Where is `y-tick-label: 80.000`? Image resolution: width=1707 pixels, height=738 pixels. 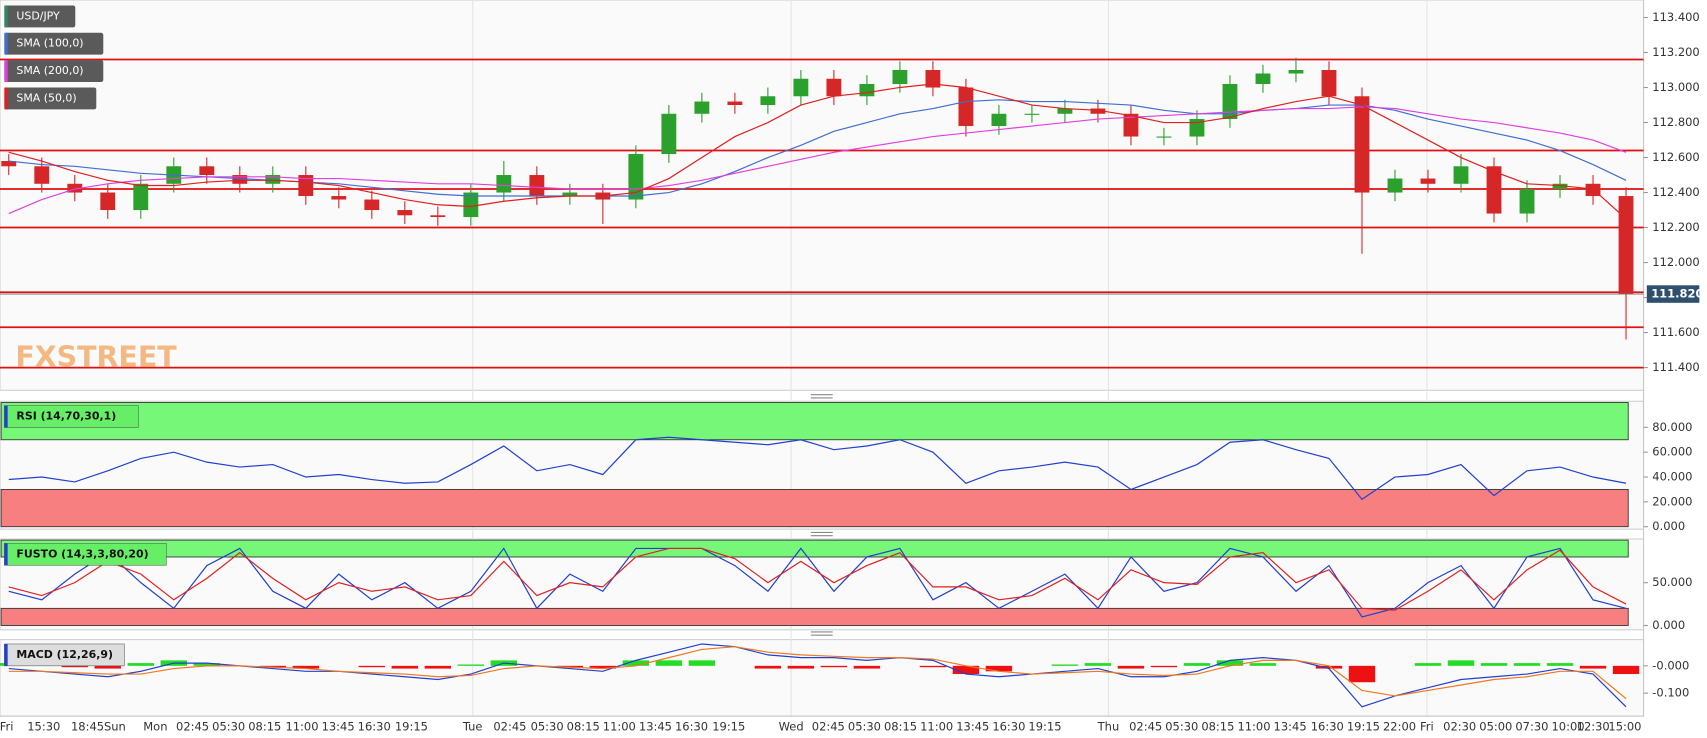
y-tick-label: 80.000 is located at coordinates (1672, 427).